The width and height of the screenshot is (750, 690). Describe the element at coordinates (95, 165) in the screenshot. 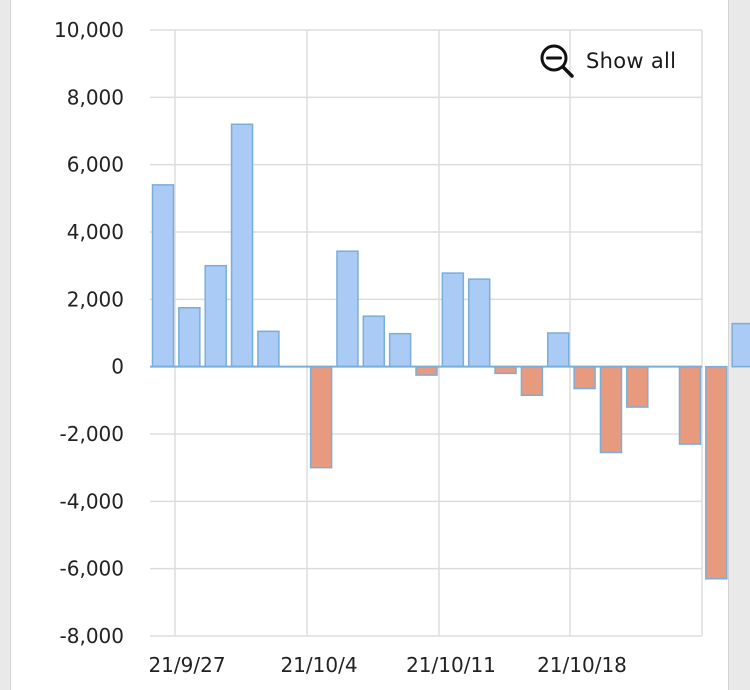

I see `y-tick-label: 6,000` at that location.